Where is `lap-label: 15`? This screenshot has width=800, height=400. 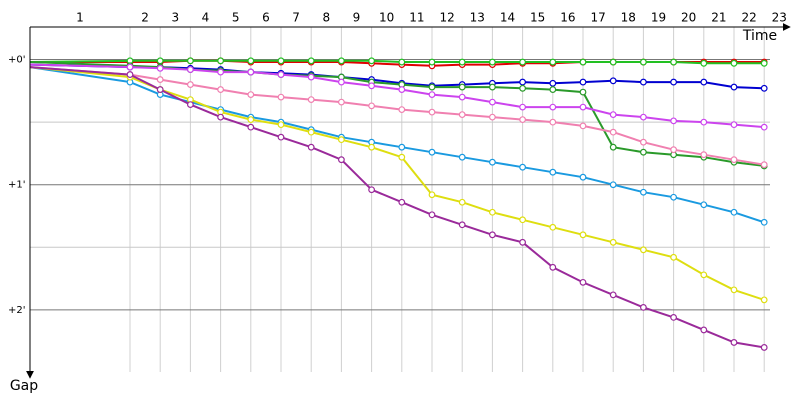 lap-label: 15 is located at coordinates (537, 18).